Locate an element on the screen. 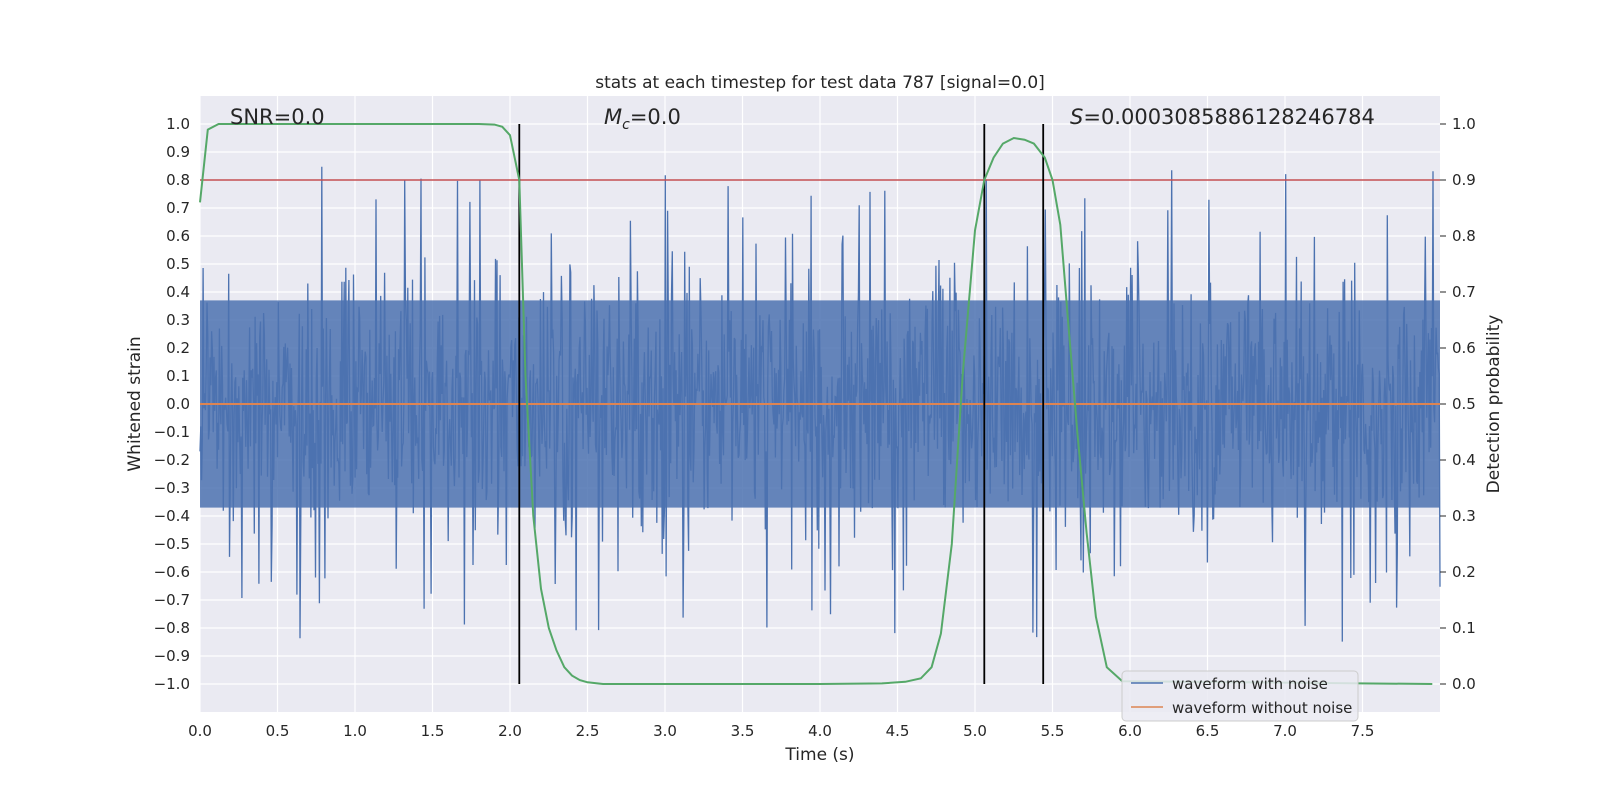 The width and height of the screenshot is (1600, 800). y-tick-label: −0.3 is located at coordinates (172, 488).